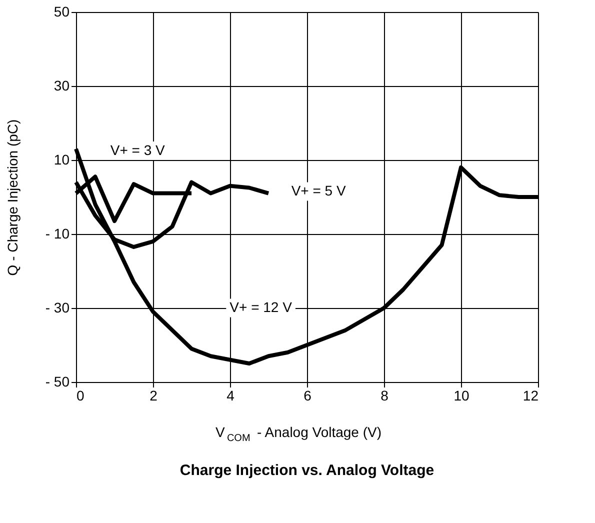 This screenshot has height=523, width=595. What do you see at coordinates (308, 396) in the screenshot?
I see `x-tick-label: 6` at bounding box center [308, 396].